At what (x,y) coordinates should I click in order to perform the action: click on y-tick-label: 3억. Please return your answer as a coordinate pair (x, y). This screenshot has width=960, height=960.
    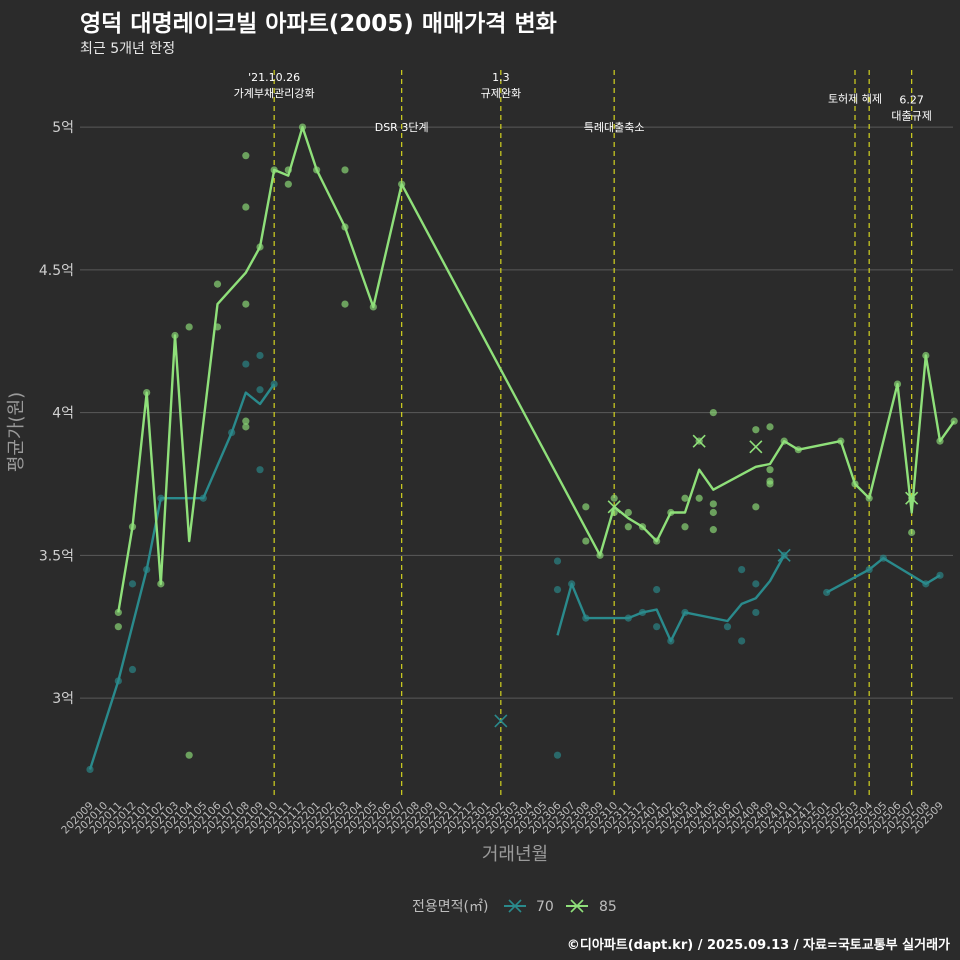
    Looking at the image, I should click on (63, 699).